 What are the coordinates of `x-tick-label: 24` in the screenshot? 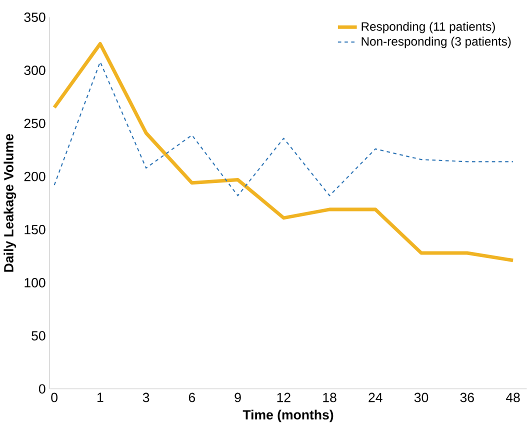 It's located at (375, 397).